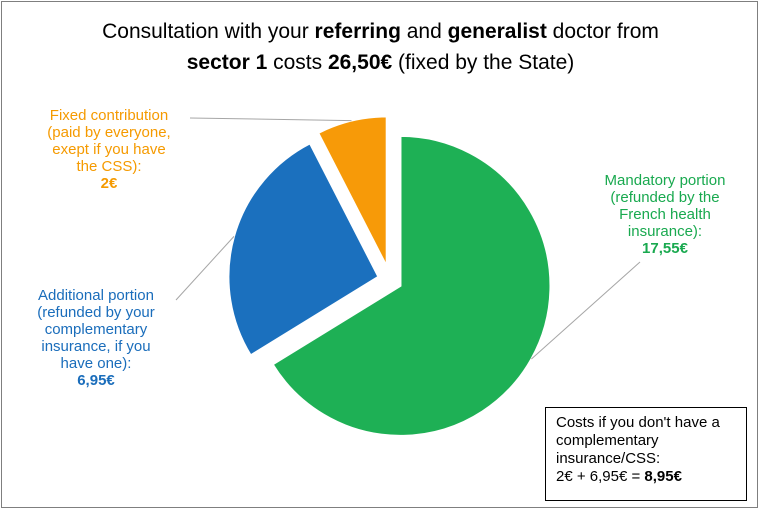  What do you see at coordinates (208, 31) in the screenshot?
I see `title-text: Consultation with your` at bounding box center [208, 31].